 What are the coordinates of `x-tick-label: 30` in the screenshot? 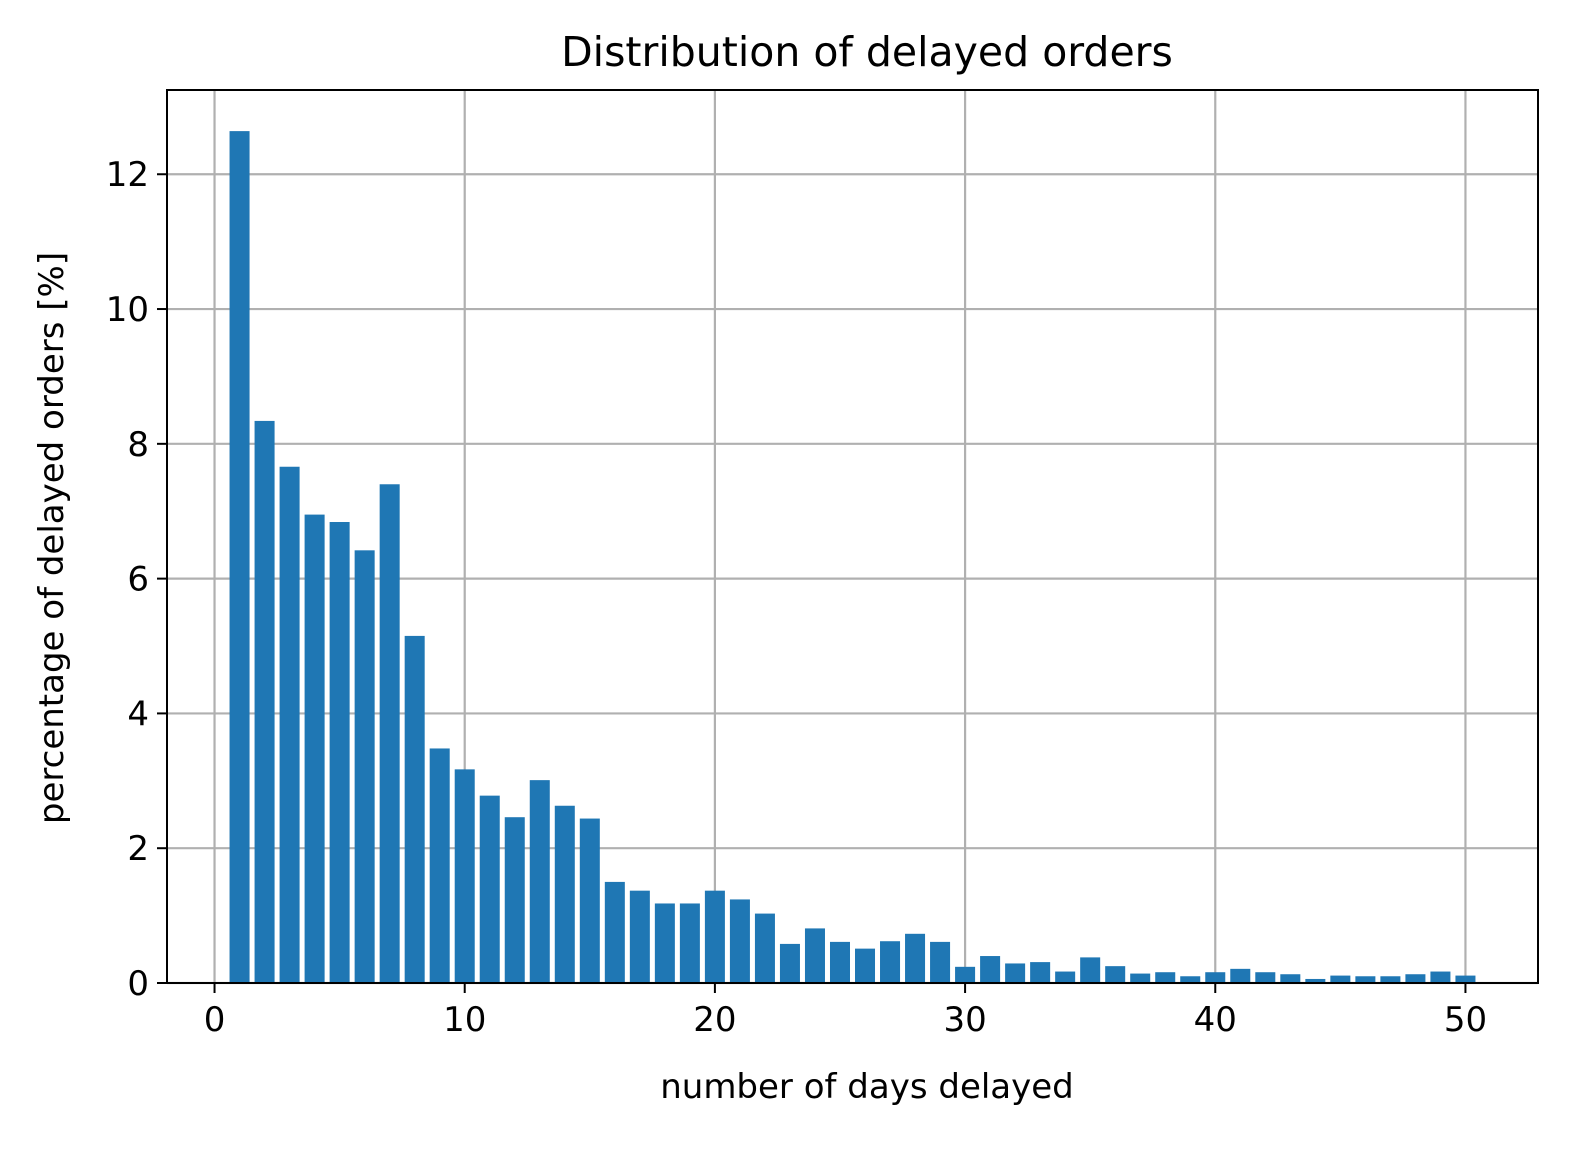 It's located at (964, 1020).